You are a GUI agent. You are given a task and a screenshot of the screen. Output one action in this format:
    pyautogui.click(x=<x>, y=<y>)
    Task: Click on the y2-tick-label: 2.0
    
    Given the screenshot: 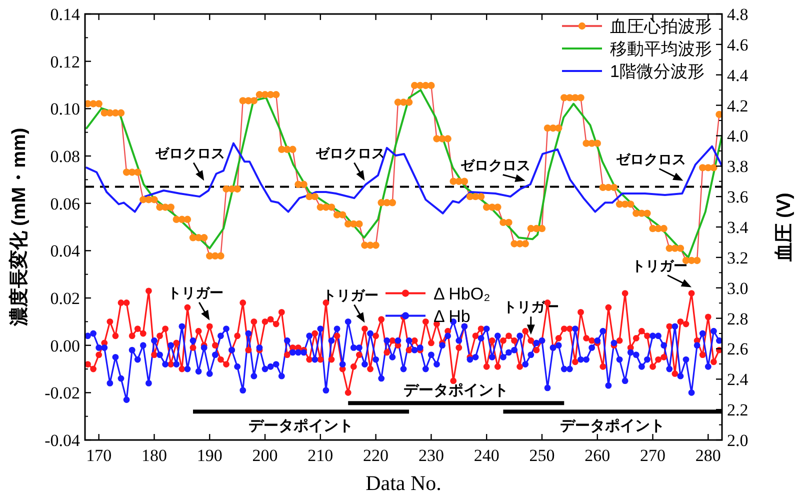 What is the action you would take?
    pyautogui.click(x=737, y=440)
    